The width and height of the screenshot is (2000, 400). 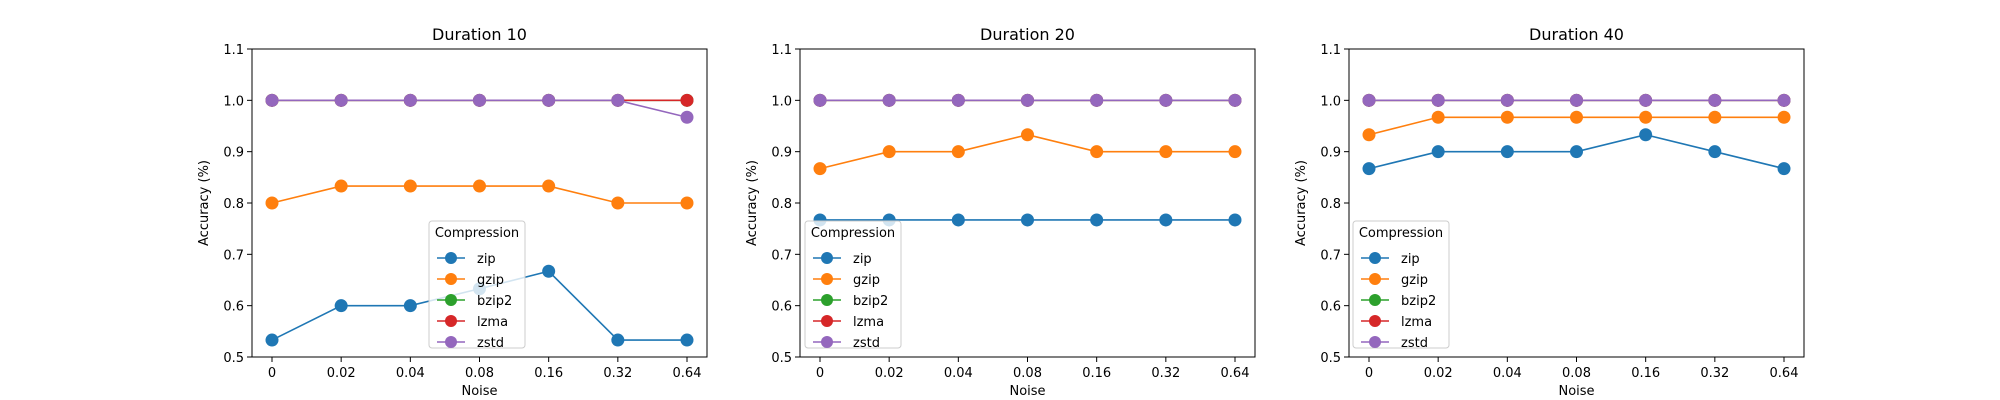 I want to click on legend-title: Compression, so click(x=853, y=233).